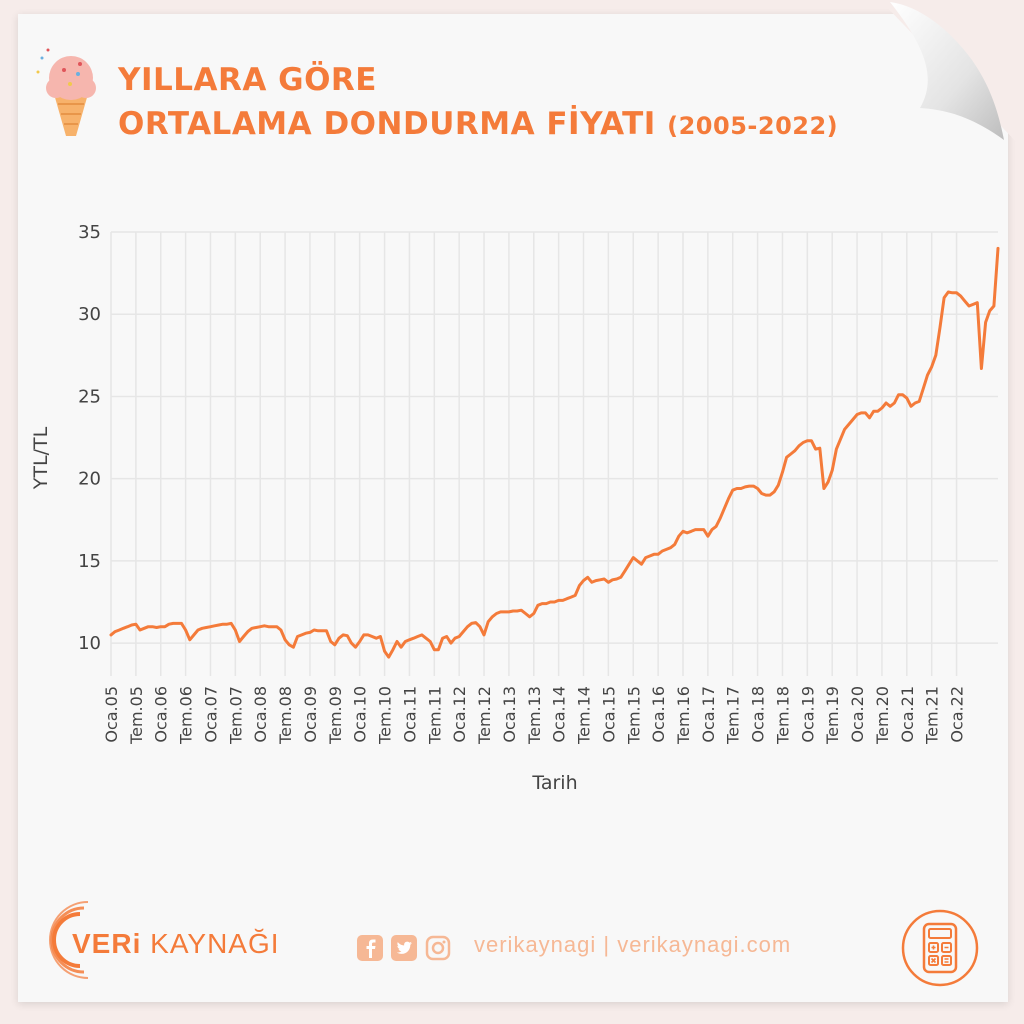 This screenshot has width=1024, height=1024. Describe the element at coordinates (807, 714) in the screenshot. I see `x-tick-label: Oca.19` at that location.